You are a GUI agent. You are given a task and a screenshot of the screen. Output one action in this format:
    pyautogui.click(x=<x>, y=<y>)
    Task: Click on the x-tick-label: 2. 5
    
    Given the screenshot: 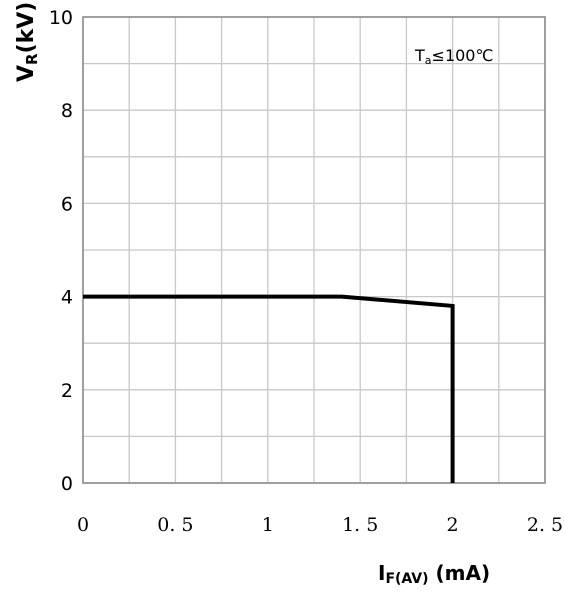 What is the action you would take?
    pyautogui.click(x=545, y=525)
    